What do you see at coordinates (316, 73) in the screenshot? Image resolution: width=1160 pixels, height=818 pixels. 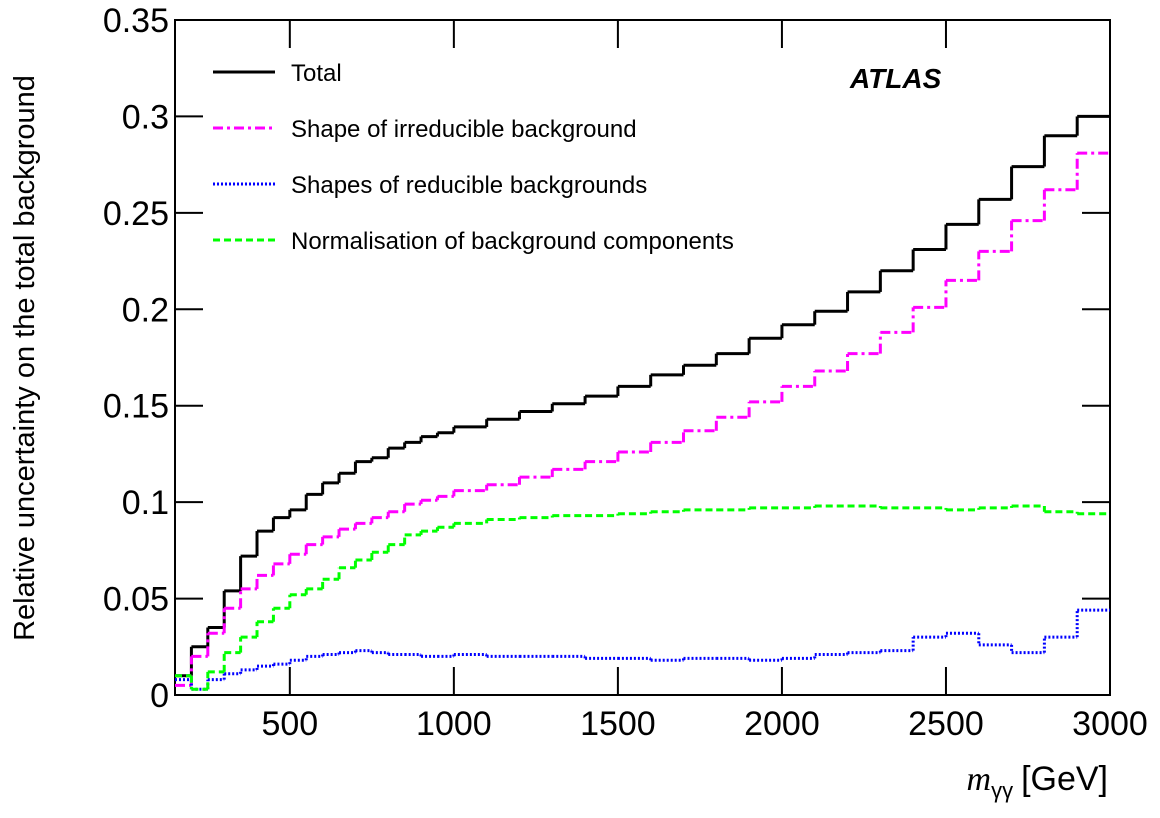 I see `legend-label: Total` at bounding box center [316, 73].